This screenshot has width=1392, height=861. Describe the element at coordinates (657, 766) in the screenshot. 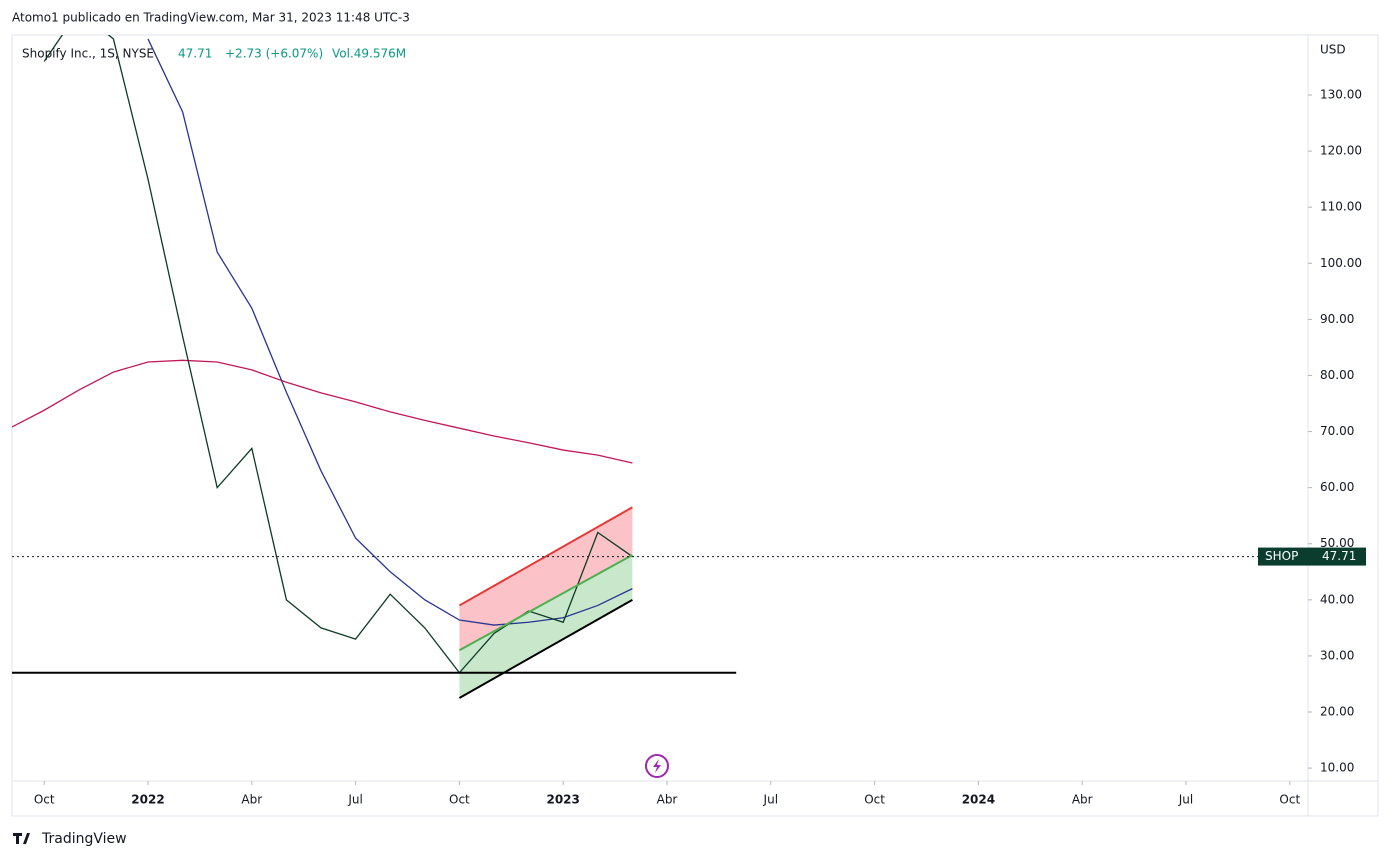

I see `flash-icon` at that location.